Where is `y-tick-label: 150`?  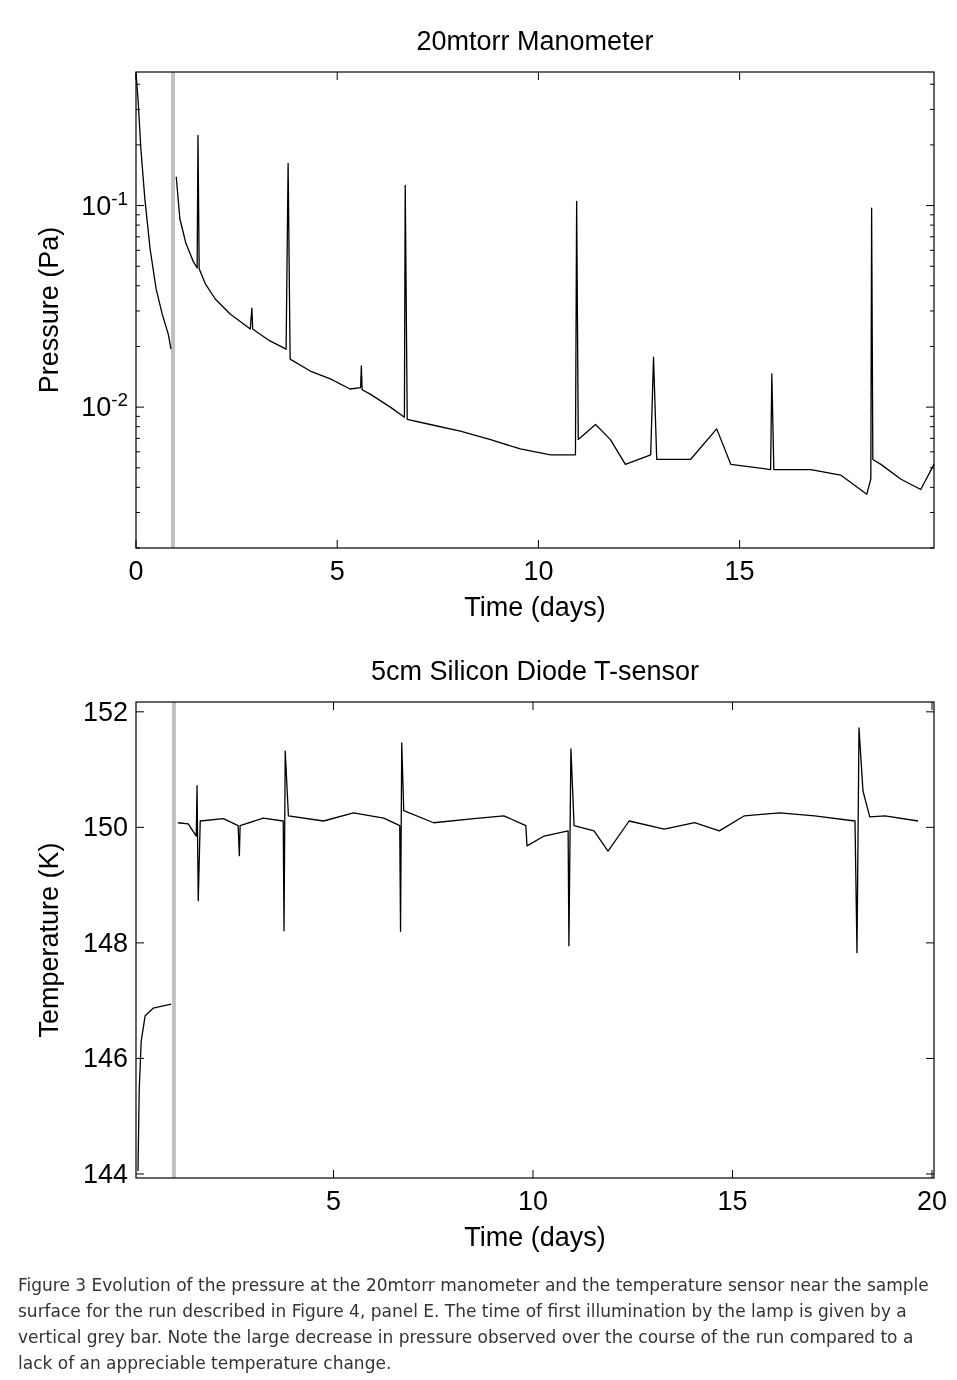
y-tick-label: 150 is located at coordinates (105, 827).